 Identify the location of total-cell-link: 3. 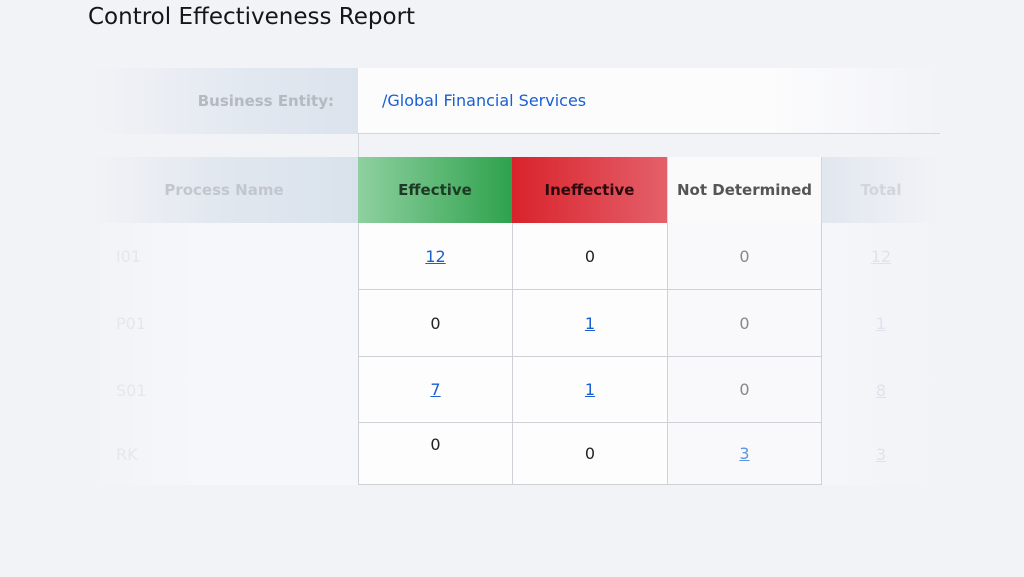
(881, 454).